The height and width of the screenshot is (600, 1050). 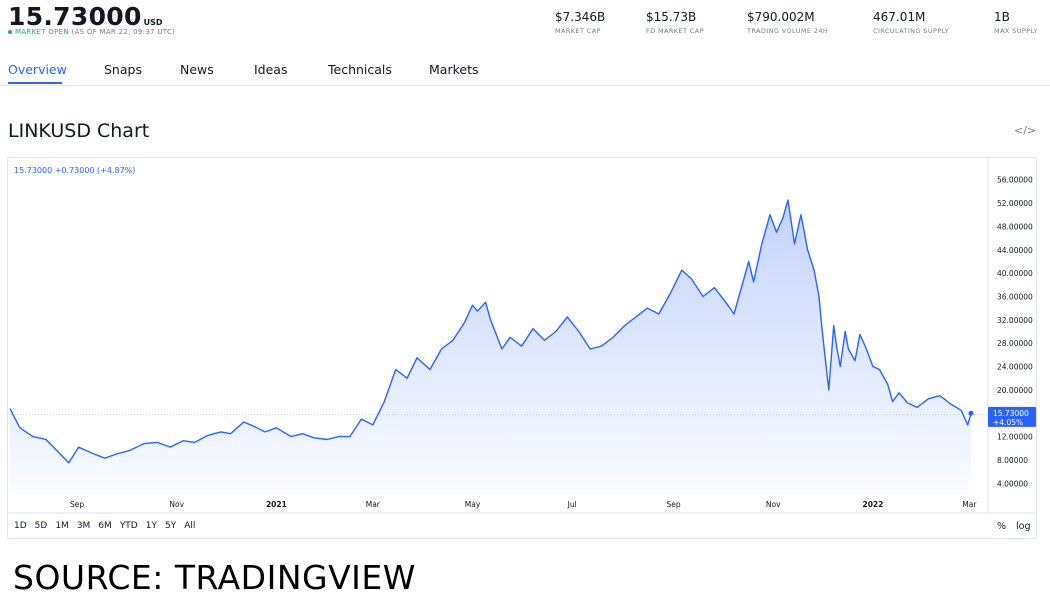 I want to click on chart-legend: 15.73000 +0.73000 (+4.87%), so click(x=75, y=170).